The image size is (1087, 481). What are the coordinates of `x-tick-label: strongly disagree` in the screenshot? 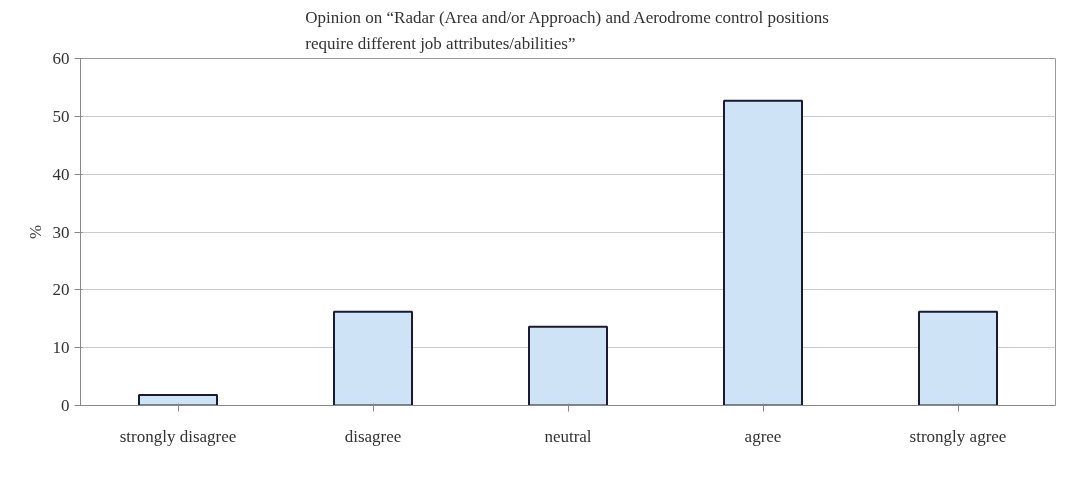 It's located at (178, 436).